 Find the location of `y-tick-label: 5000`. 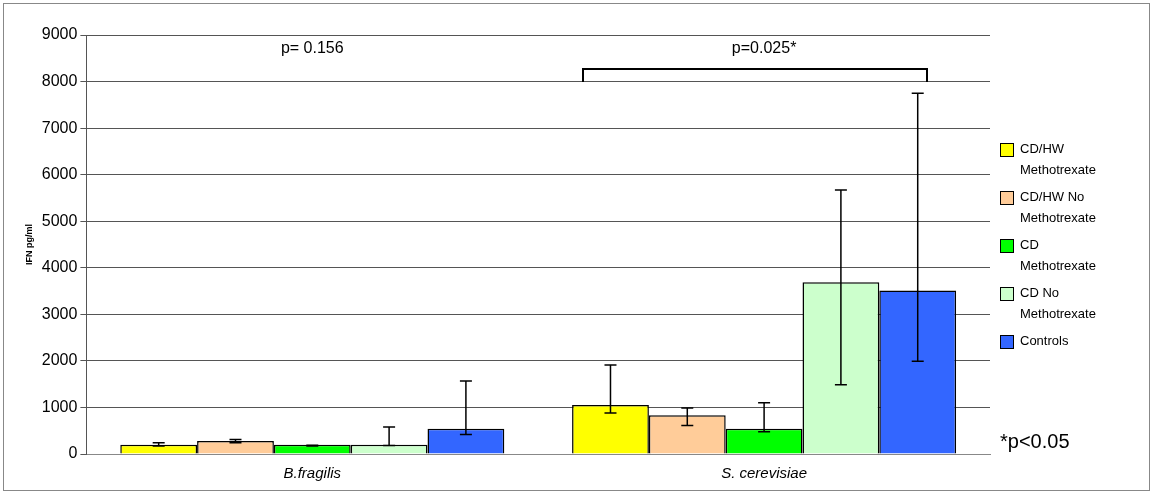

y-tick-label: 5000 is located at coordinates (59, 220).